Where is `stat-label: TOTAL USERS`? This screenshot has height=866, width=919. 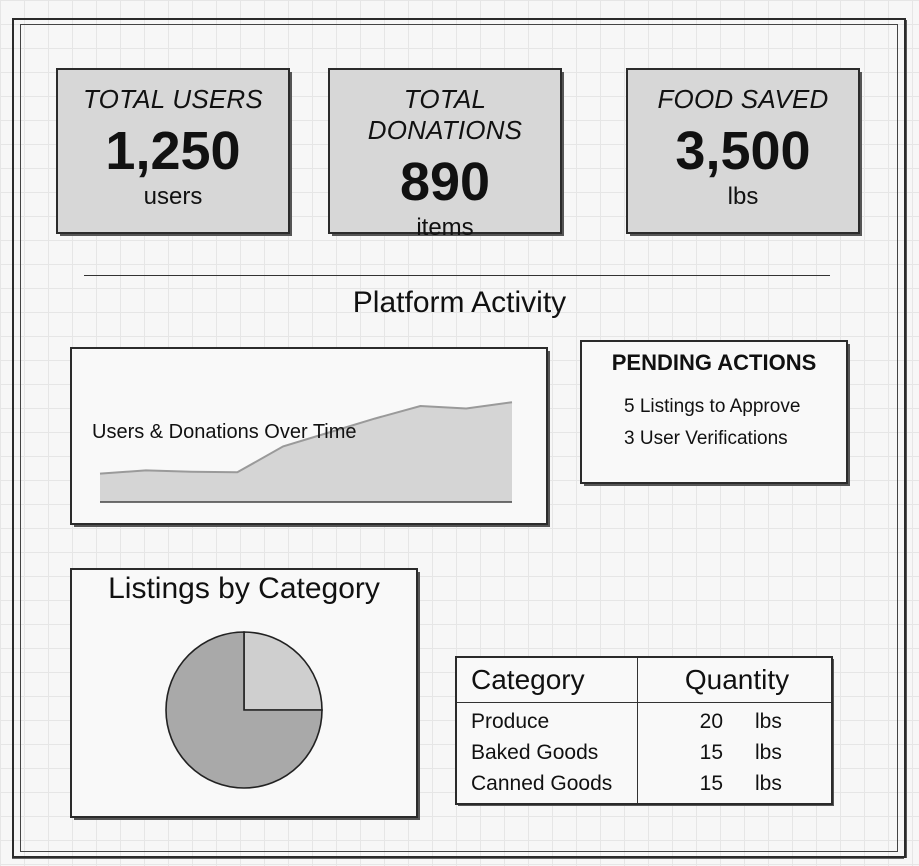 stat-label: TOTAL USERS is located at coordinates (173, 99).